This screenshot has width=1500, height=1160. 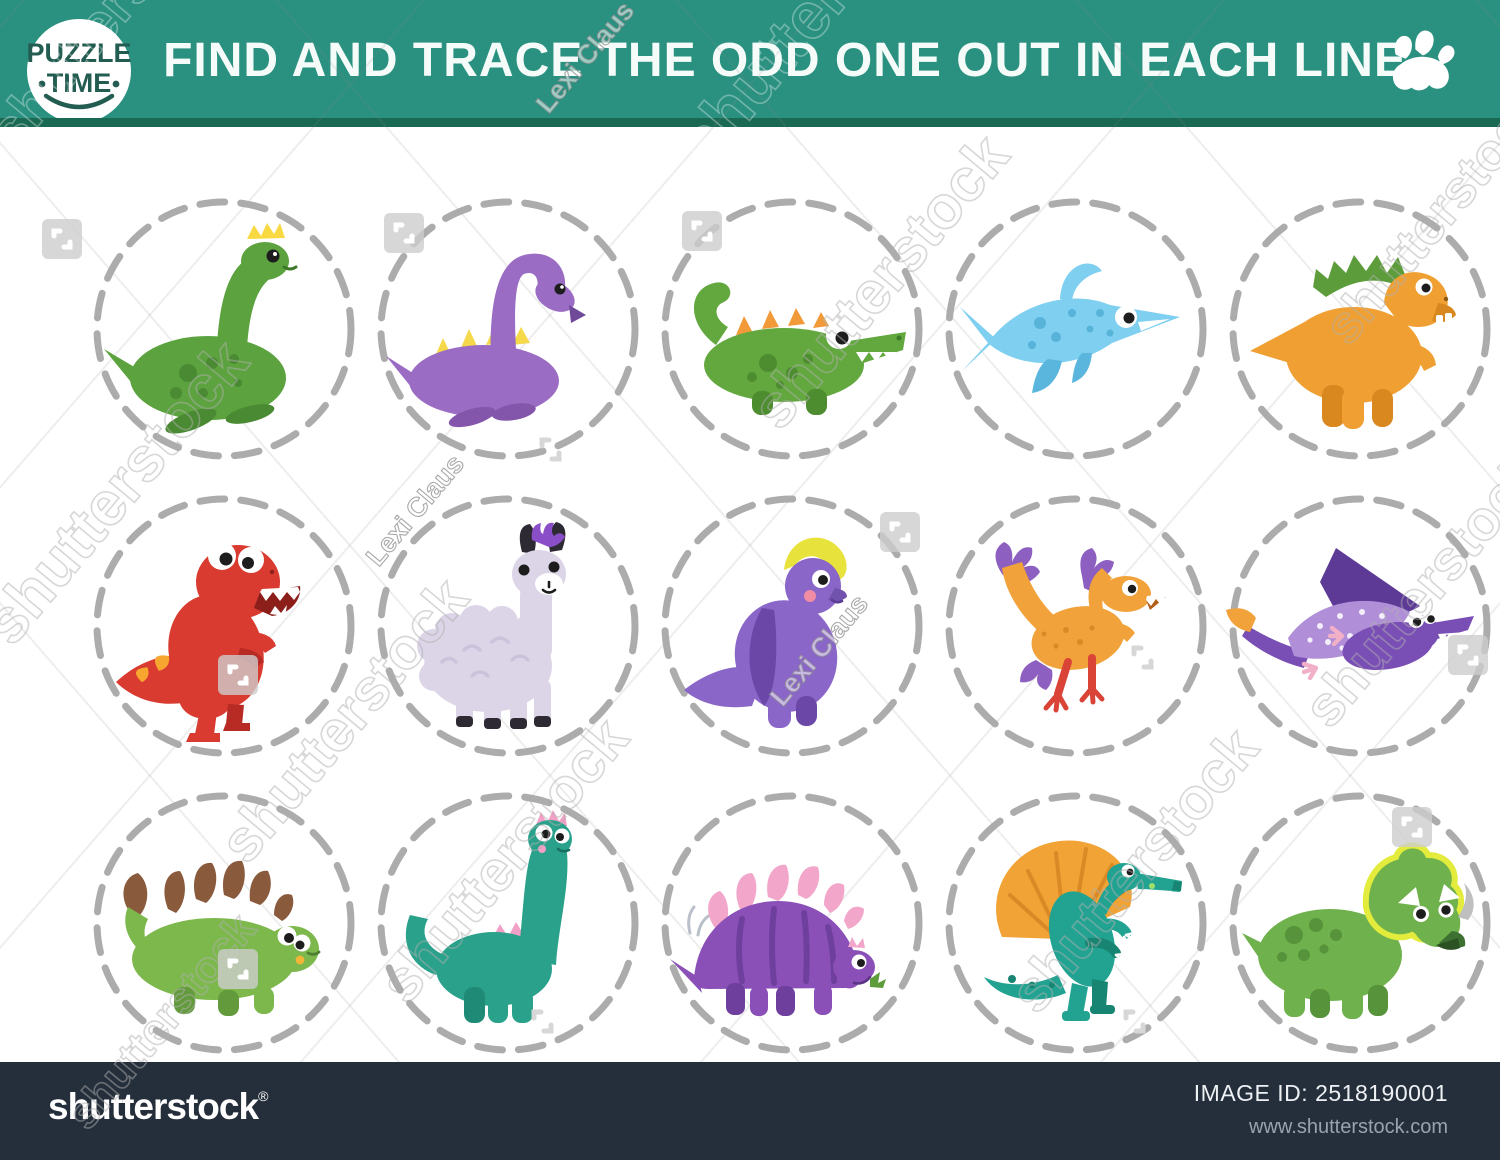 I want to click on brontosaurus-illustration, so click(x=508, y=923).